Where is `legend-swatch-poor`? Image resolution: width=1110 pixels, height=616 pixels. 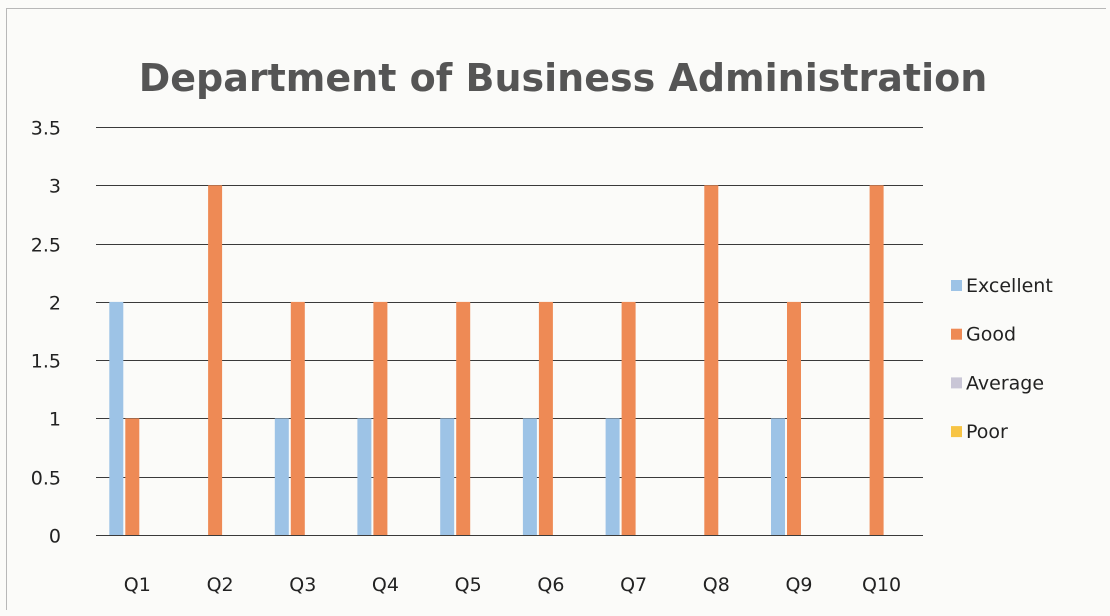 legend-swatch-poor is located at coordinates (956, 432).